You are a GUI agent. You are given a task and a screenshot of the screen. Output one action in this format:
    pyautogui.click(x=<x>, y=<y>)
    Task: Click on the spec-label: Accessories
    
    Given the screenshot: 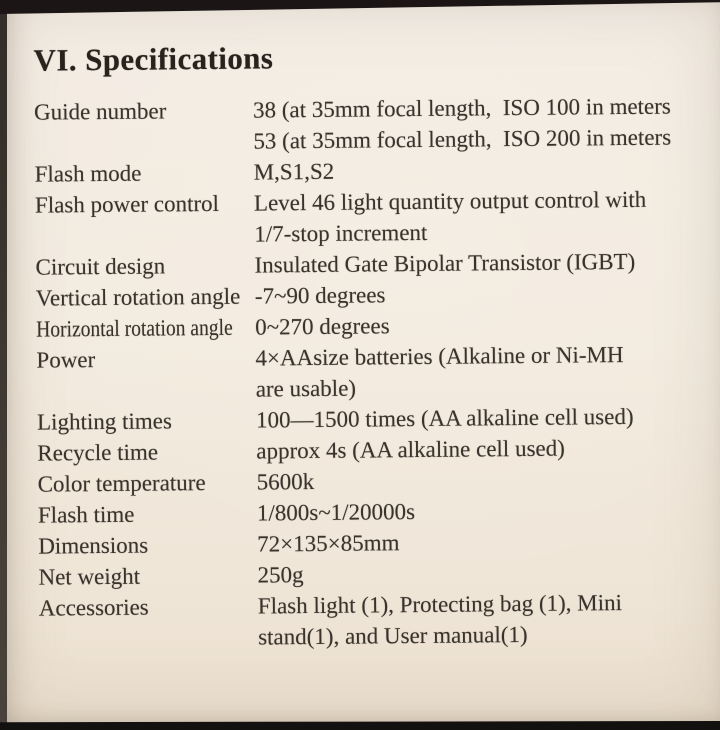 What is the action you would take?
    pyautogui.click(x=93, y=607)
    